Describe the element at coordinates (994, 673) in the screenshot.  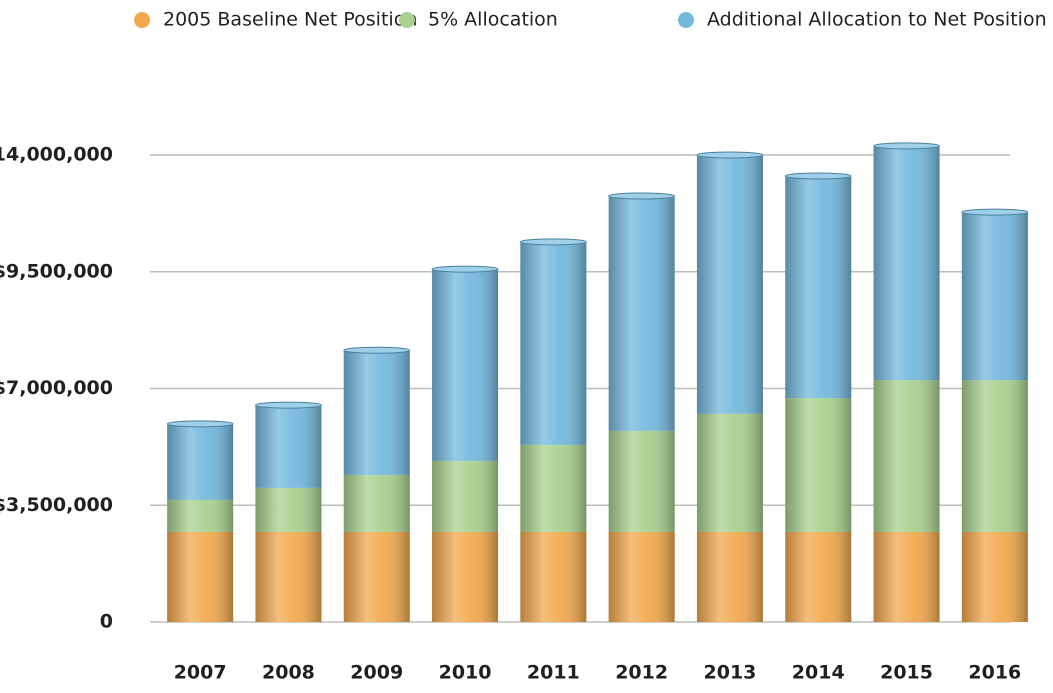
I see `x-tick-label: 2016` at that location.